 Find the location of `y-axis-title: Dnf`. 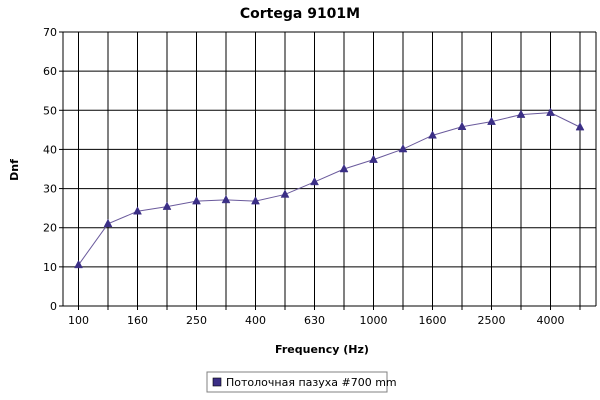

y-axis-title: Dnf is located at coordinates (14, 170).